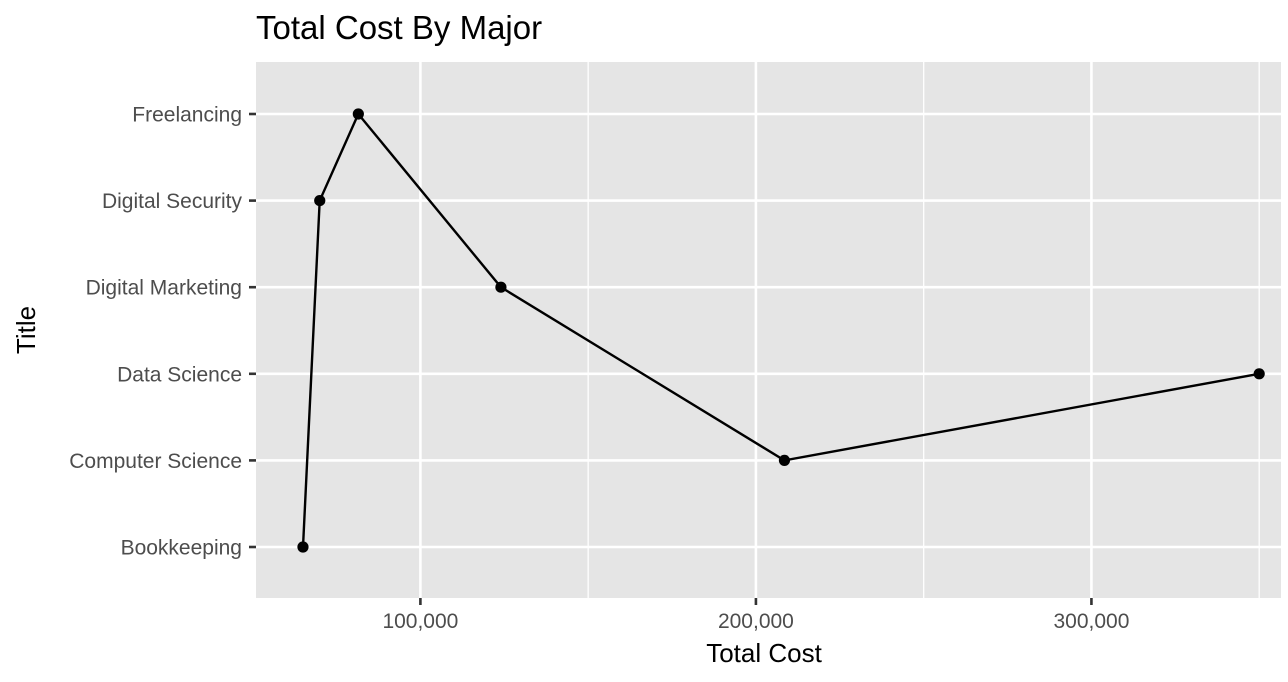 The image size is (1288, 682). Describe the element at coordinates (179, 374) in the screenshot. I see `y-tick-label: Data Science` at that location.